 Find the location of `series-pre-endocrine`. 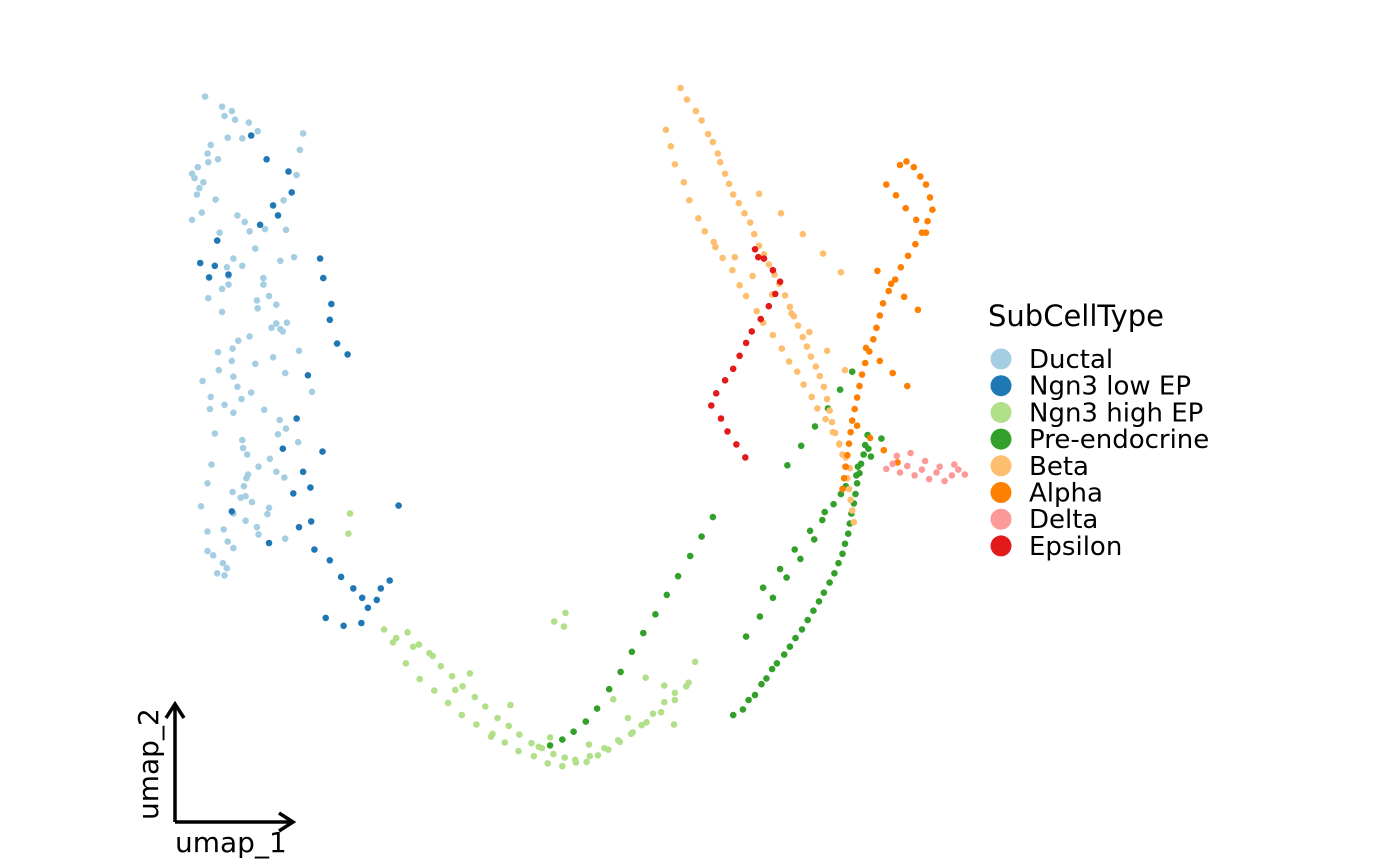

series-pre-endocrine is located at coordinates (715, 558).